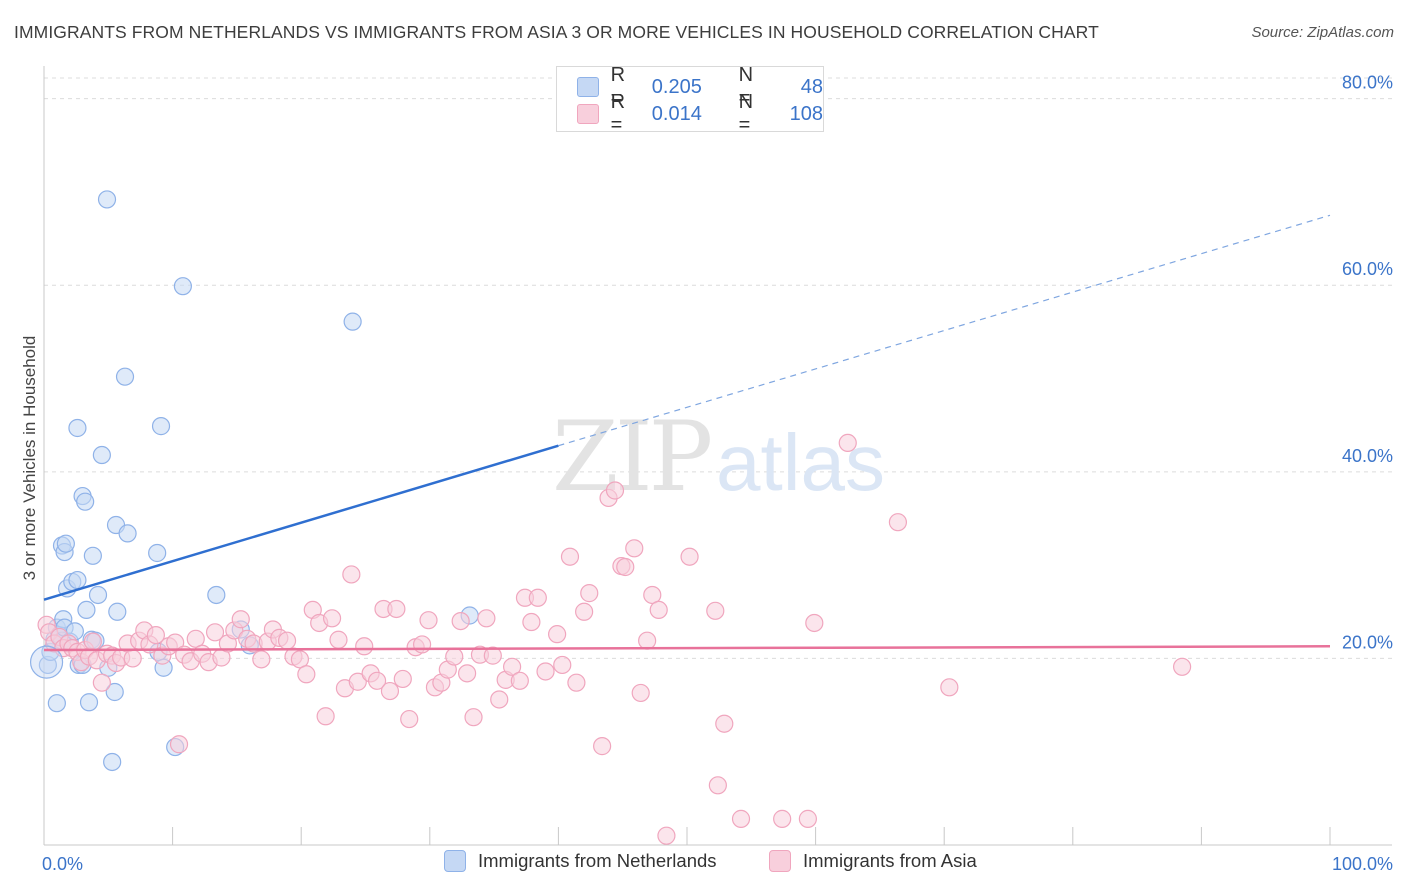  I want to click on legend-row-netherlands: R = 0.205 N = 48, so click(700, 86).